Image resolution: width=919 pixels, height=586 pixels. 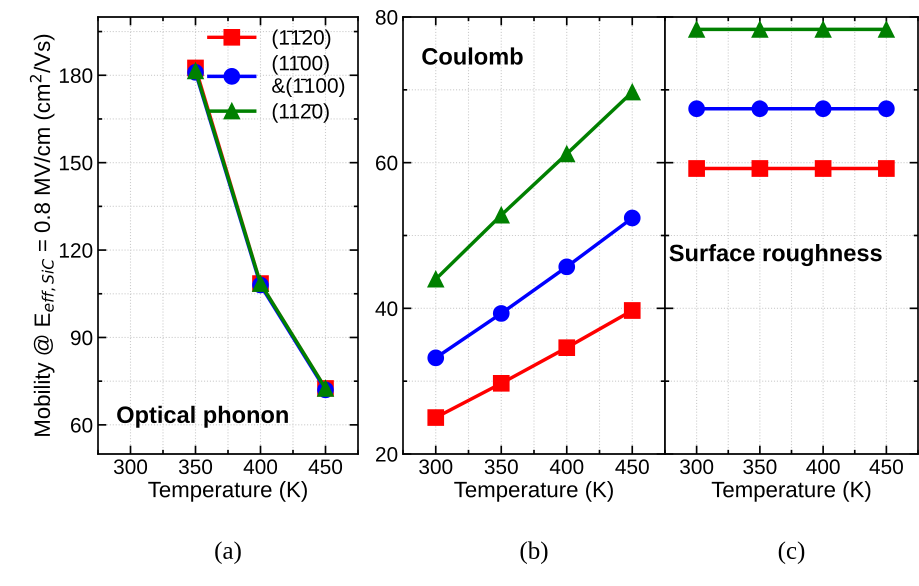 What do you see at coordinates (534, 552) in the screenshot?
I see `text: (b)` at bounding box center [534, 552].